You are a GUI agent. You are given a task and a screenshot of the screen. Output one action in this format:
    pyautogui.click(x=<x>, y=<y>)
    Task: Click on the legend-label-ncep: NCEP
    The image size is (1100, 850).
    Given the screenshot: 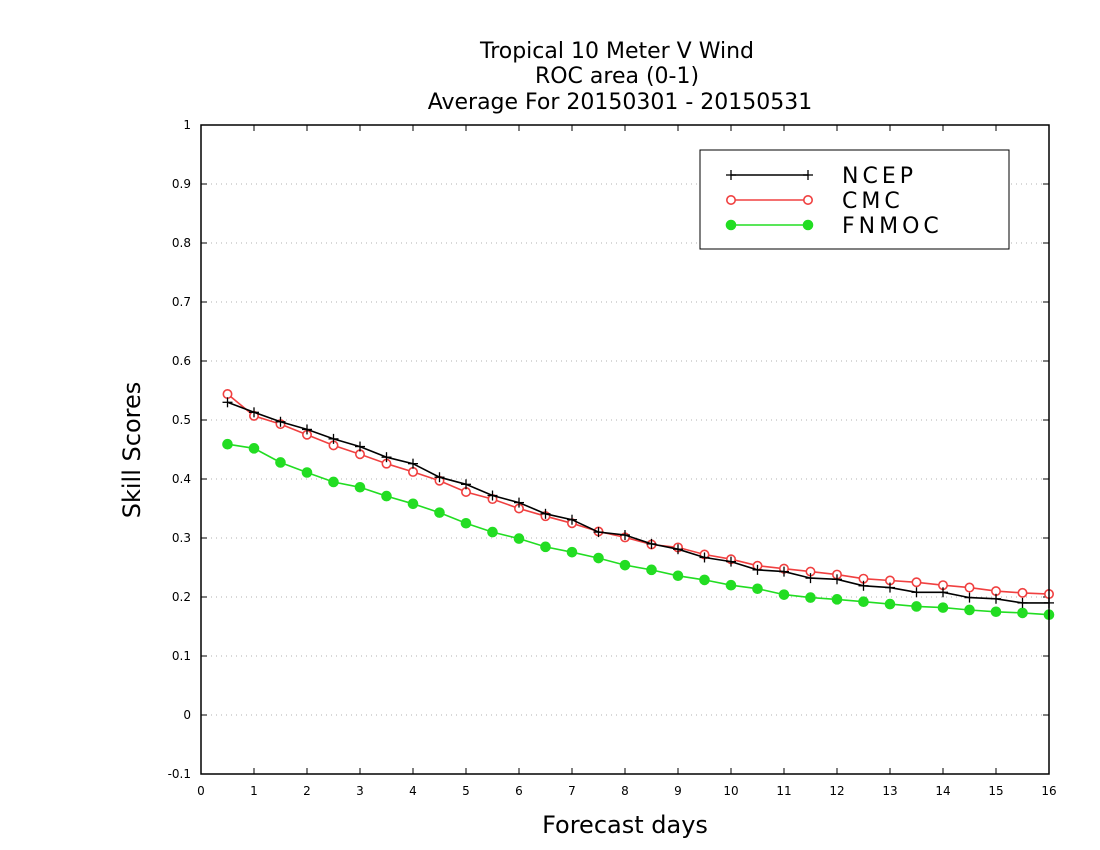 What is the action you would take?
    pyautogui.click(x=879, y=176)
    